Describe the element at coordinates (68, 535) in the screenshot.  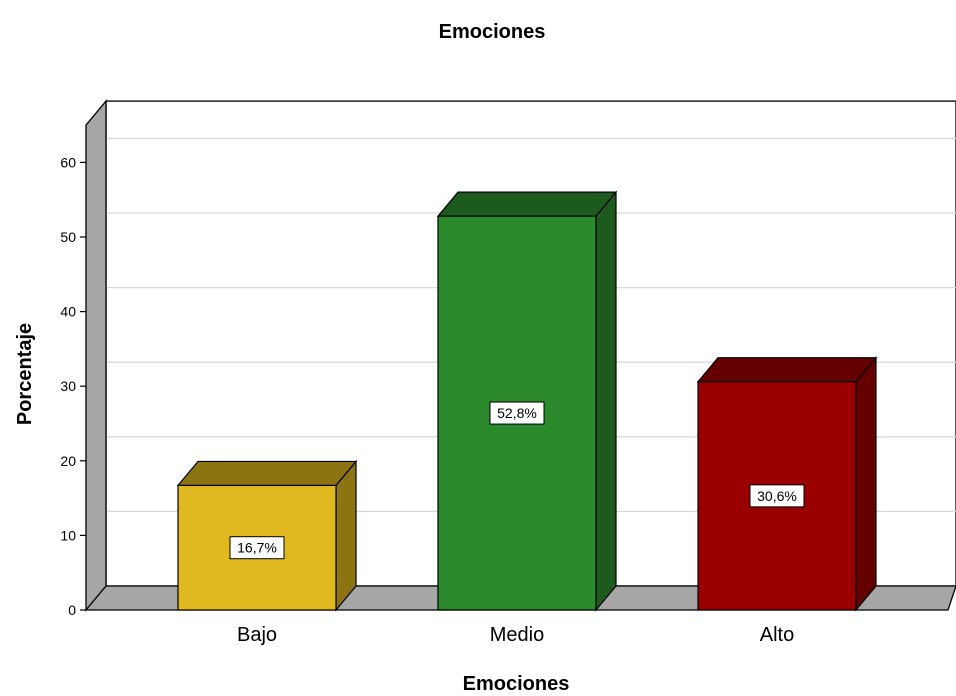
I see `y-tick-label: 10` at that location.